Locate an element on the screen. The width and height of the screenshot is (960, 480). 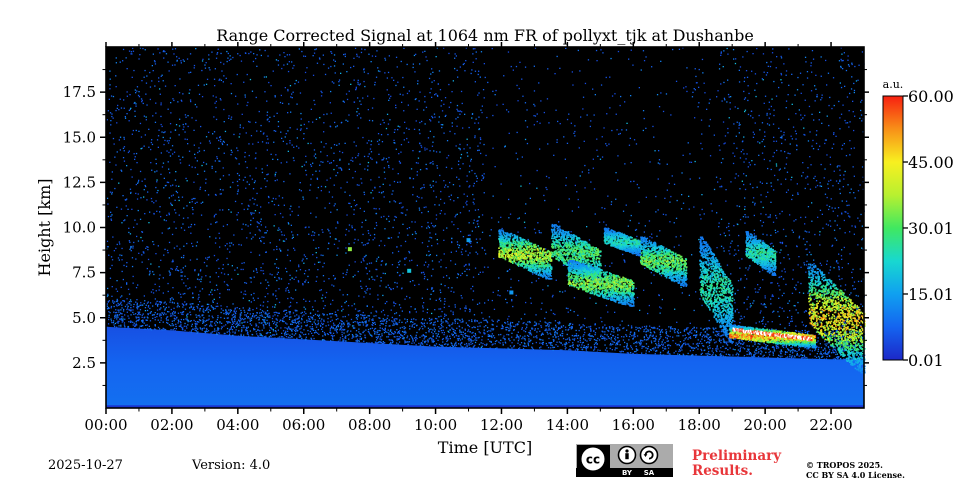
x-tick-label-6: 12:00 is located at coordinates (501, 425).